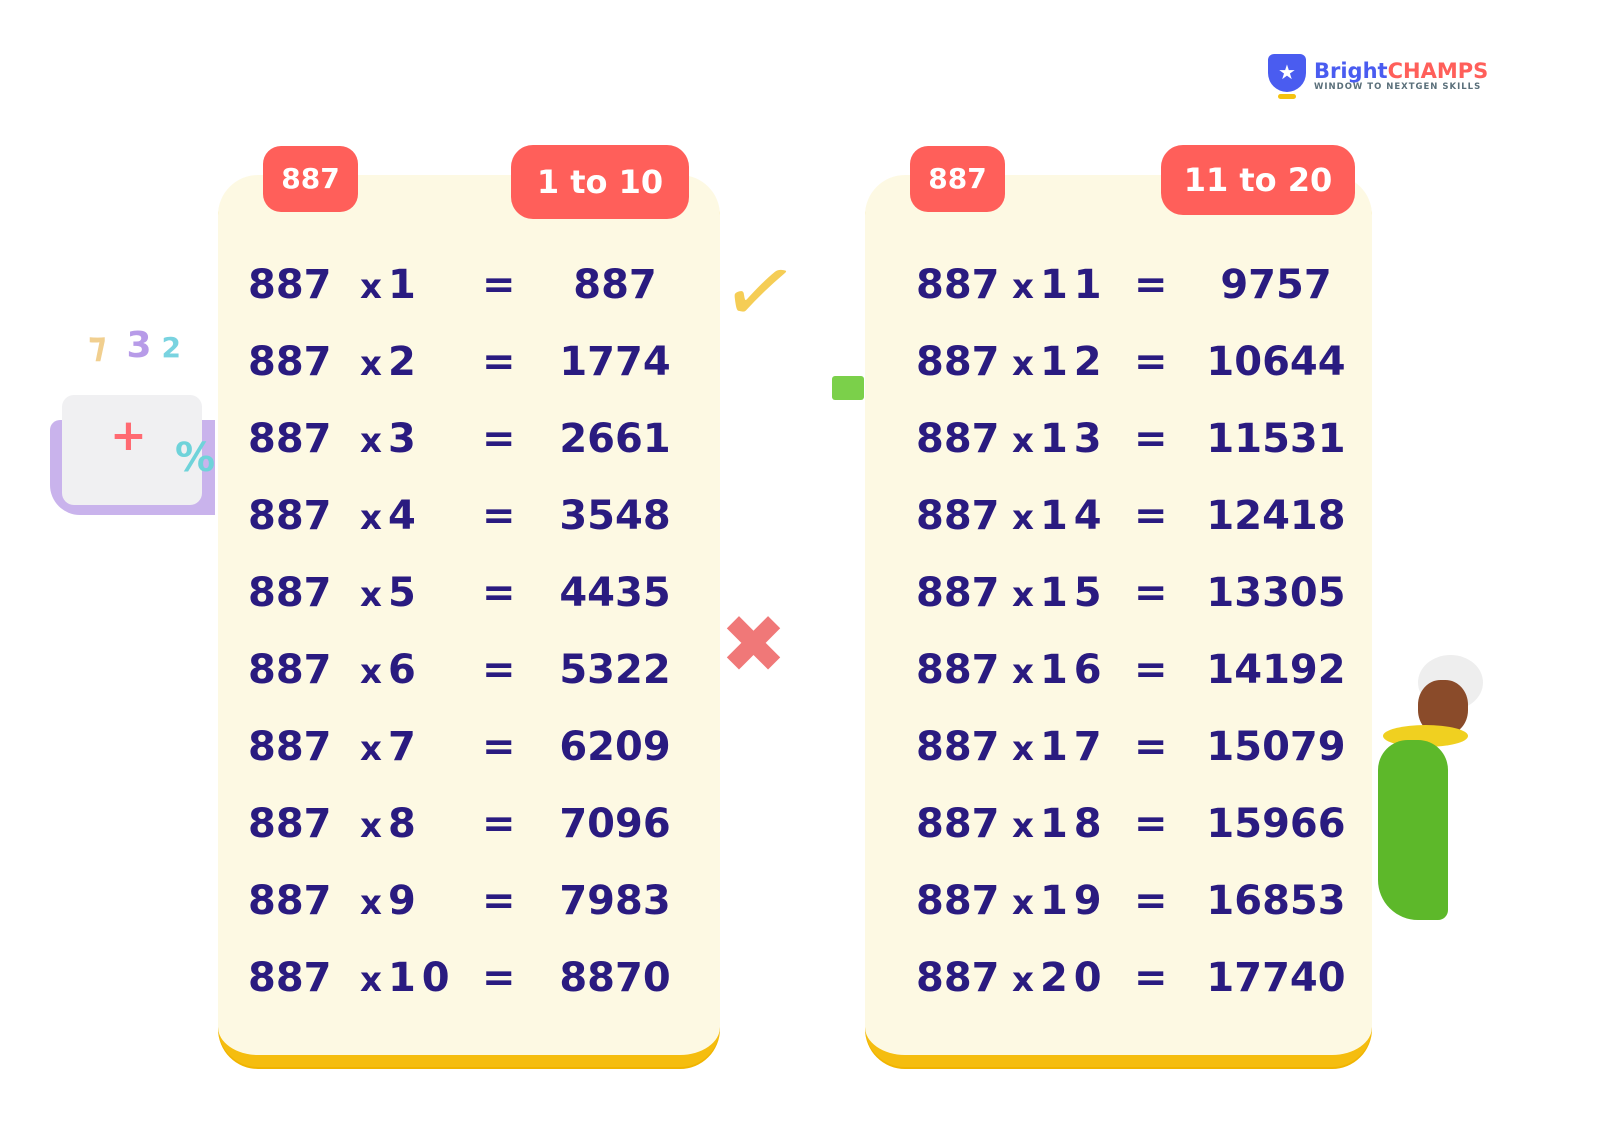 Image resolution: width=1600 pixels, height=1126 pixels. I want to click on product: 4435, so click(615, 593).